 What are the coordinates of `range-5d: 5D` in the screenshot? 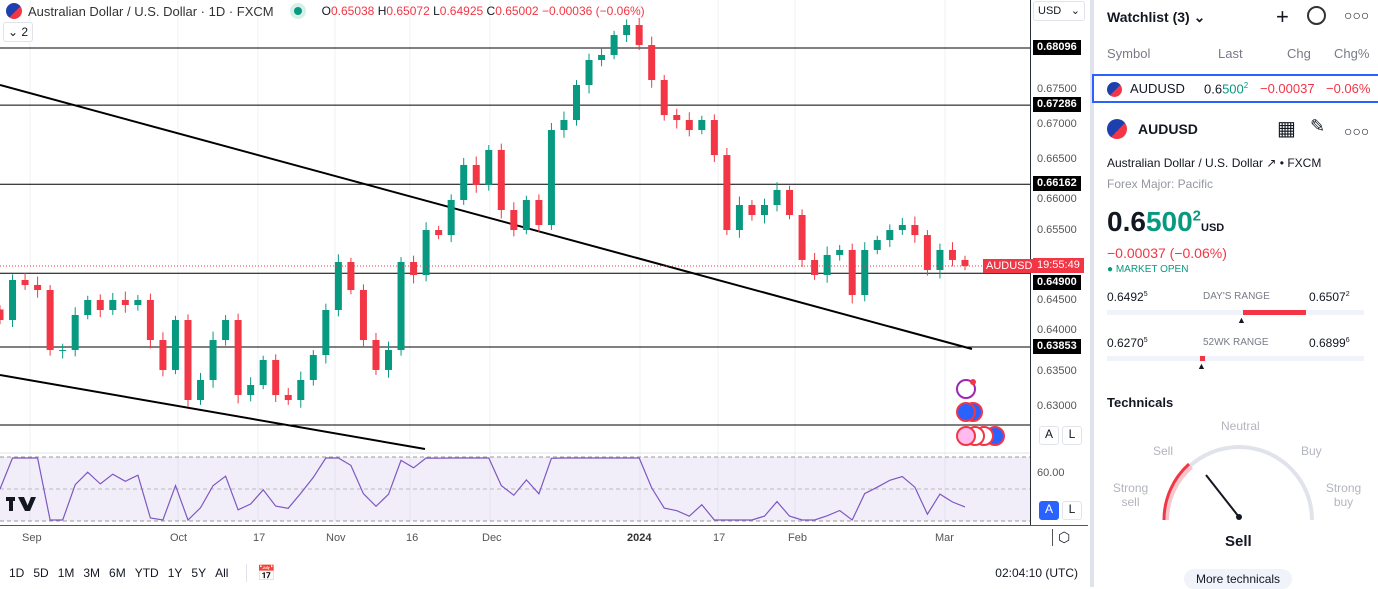 It's located at (41, 572).